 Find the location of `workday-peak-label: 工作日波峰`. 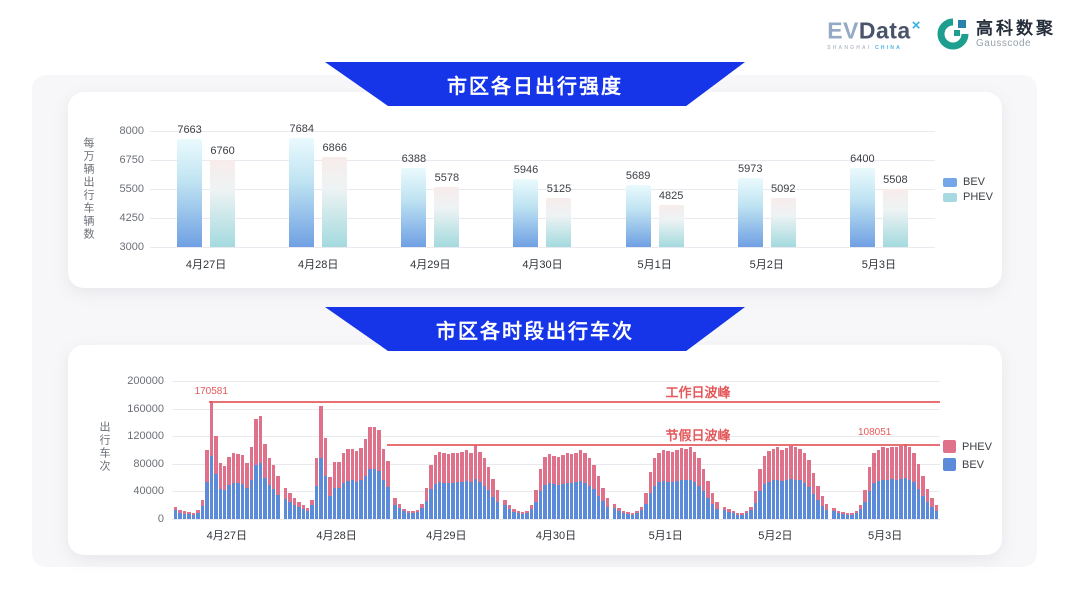

workday-peak-label: 工作日波峰 is located at coordinates (698, 393).